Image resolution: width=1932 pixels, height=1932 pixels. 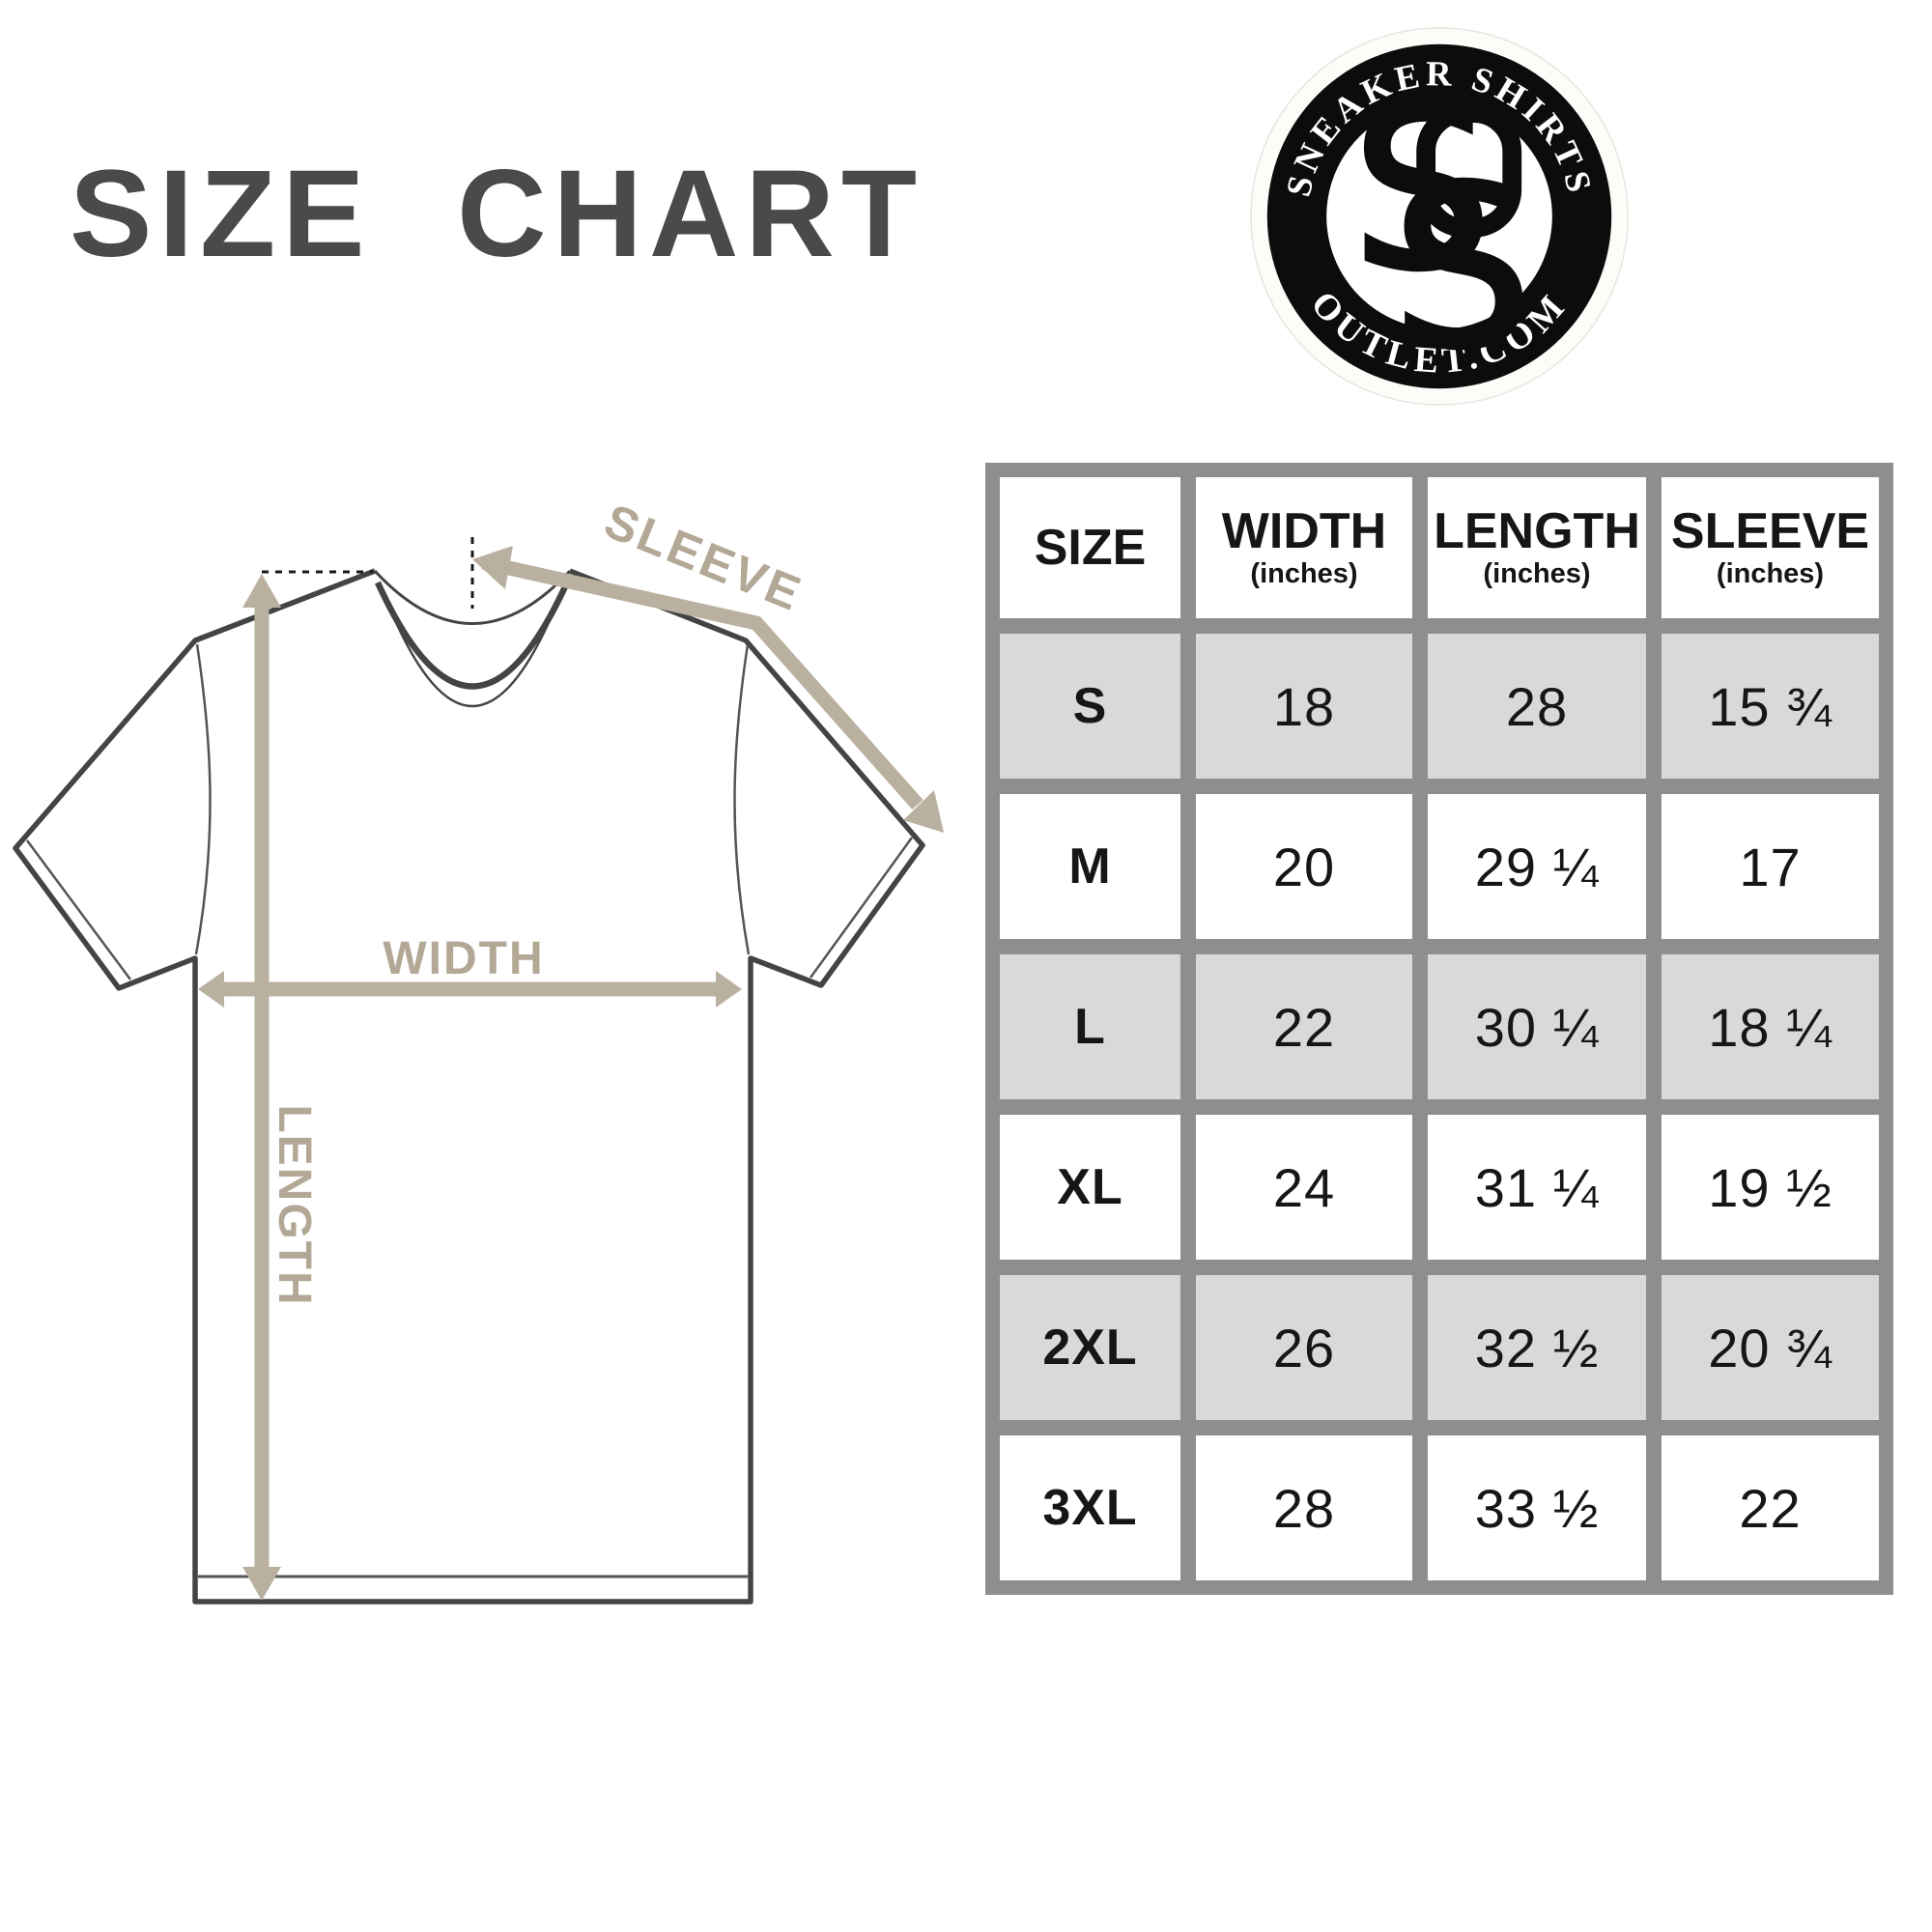 What do you see at coordinates (1090, 706) in the screenshot?
I see `size-cell-s: S` at bounding box center [1090, 706].